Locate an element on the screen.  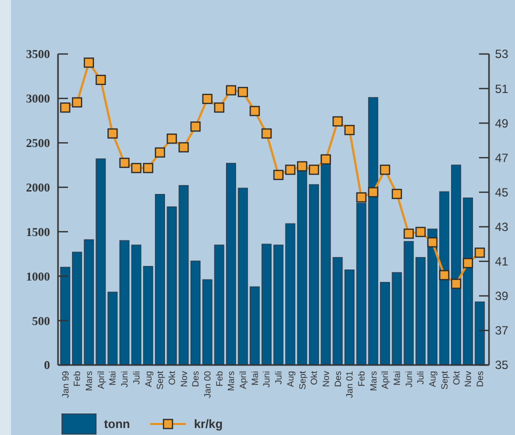
y2-tick-label: 51 is located at coordinates (502, 89).